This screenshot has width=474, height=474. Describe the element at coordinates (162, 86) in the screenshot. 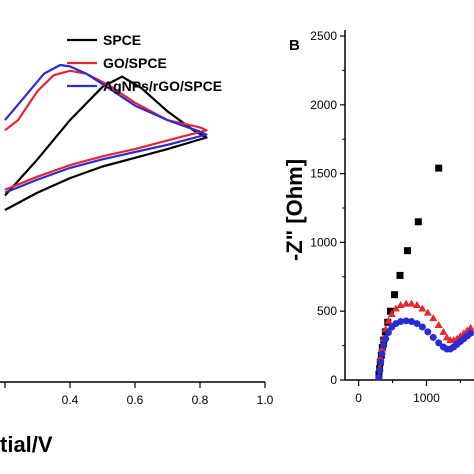

I see `panel-a-legend-label: AgNPs/rGO/SPCE` at that location.